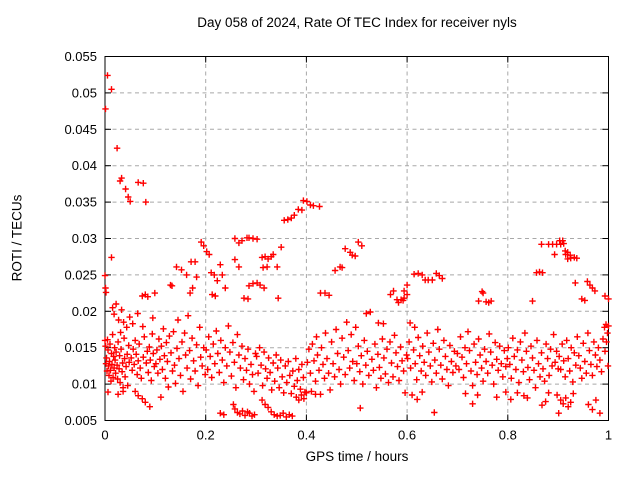 Image resolution: width=640 pixels, height=480 pixels. What do you see at coordinates (357, 456) in the screenshot?
I see `x-axis-label: GPS time / hours` at bounding box center [357, 456].